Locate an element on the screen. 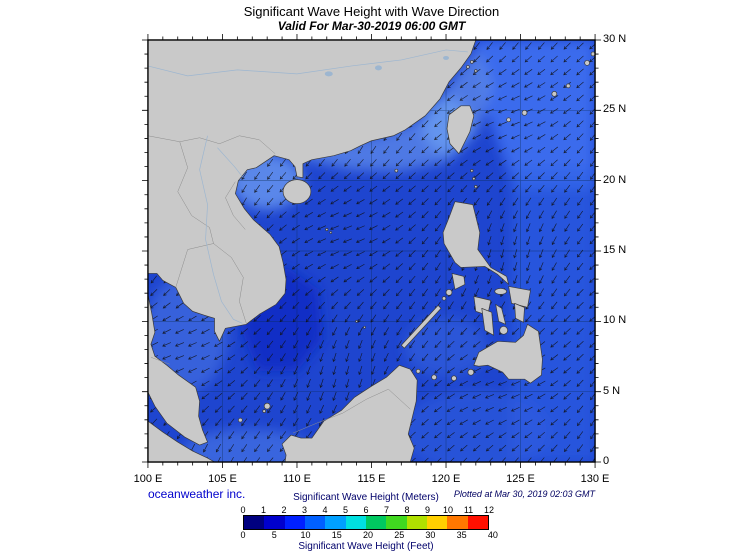 This screenshot has height=560, width=755. feet-tick-label: 40 is located at coordinates (492, 535).